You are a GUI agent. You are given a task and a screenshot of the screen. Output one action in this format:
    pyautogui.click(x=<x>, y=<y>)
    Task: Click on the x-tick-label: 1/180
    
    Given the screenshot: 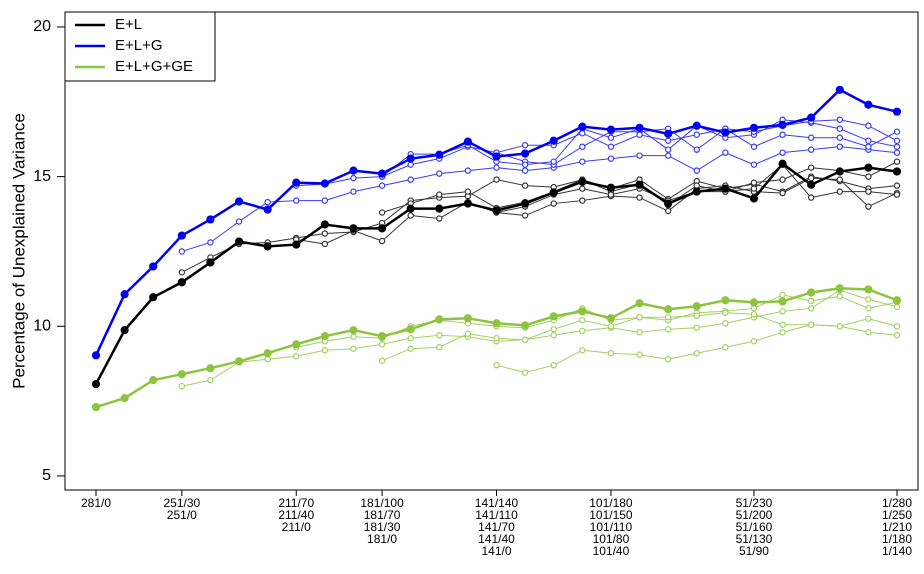 What is the action you would take?
    pyautogui.click(x=897, y=539)
    